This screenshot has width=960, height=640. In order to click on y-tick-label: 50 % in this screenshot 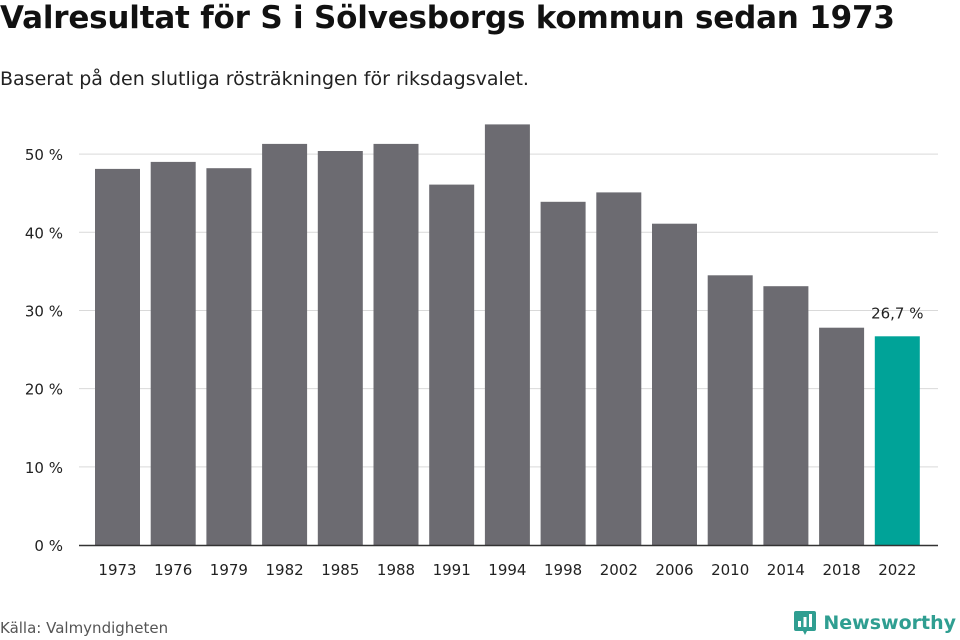, I will do `click(44, 155)`.